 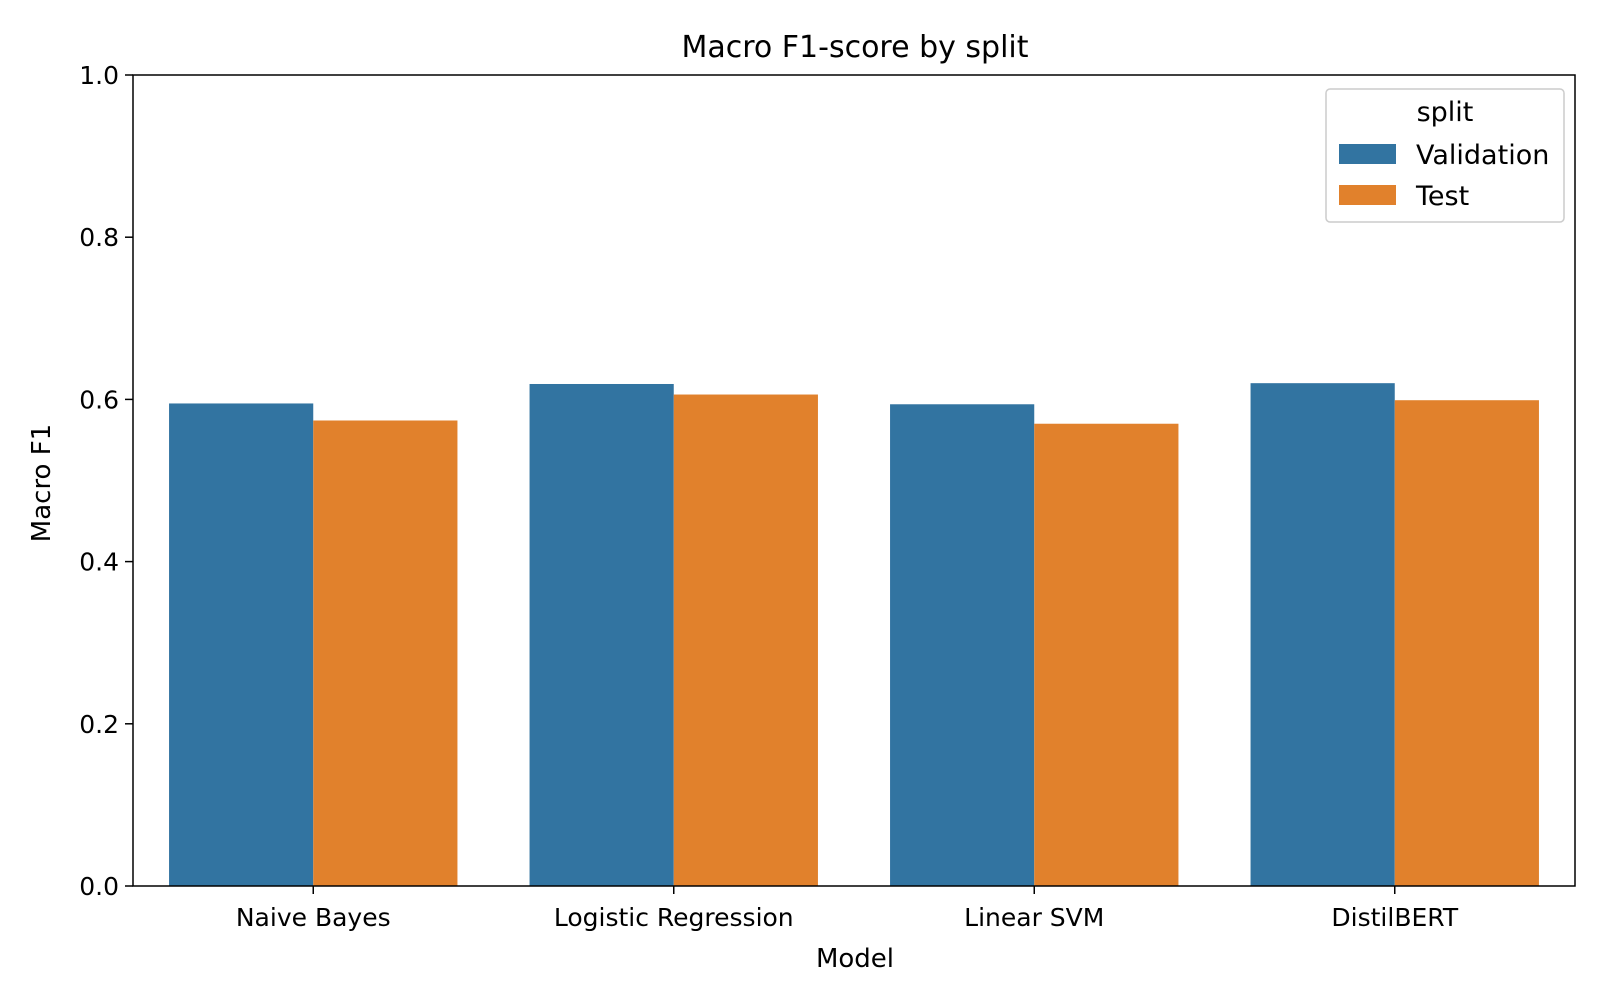 What do you see at coordinates (313, 917) in the screenshot?
I see `x-tick-label: Naive Bayes` at bounding box center [313, 917].